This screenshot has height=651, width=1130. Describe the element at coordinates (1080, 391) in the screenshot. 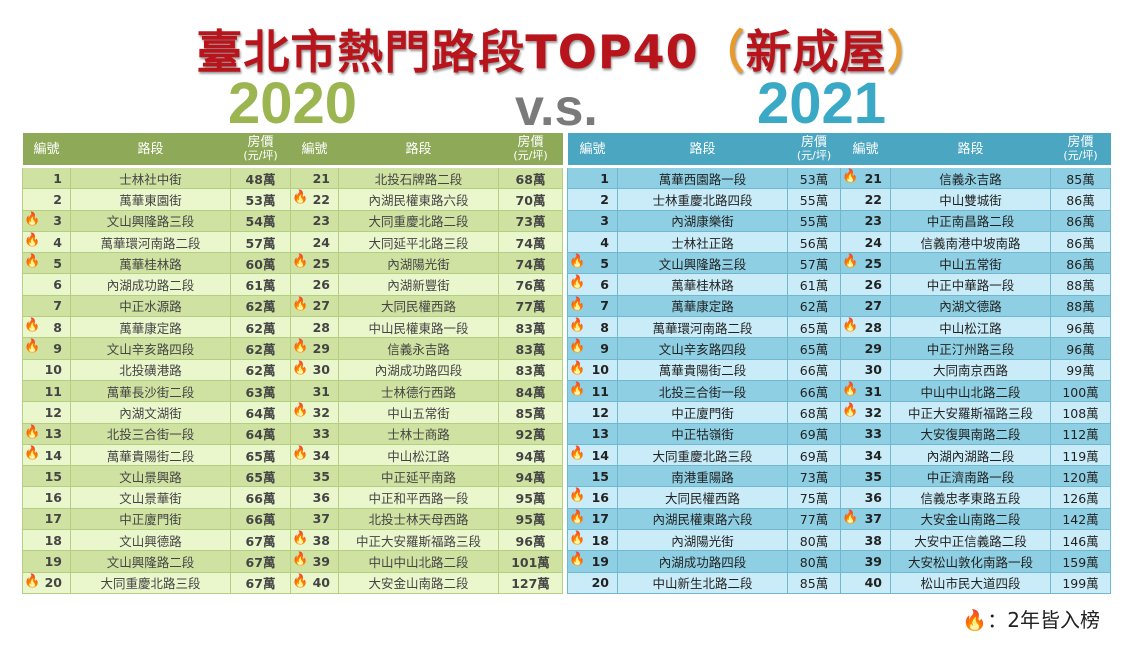

I see `price-cell: 100萬` at that location.